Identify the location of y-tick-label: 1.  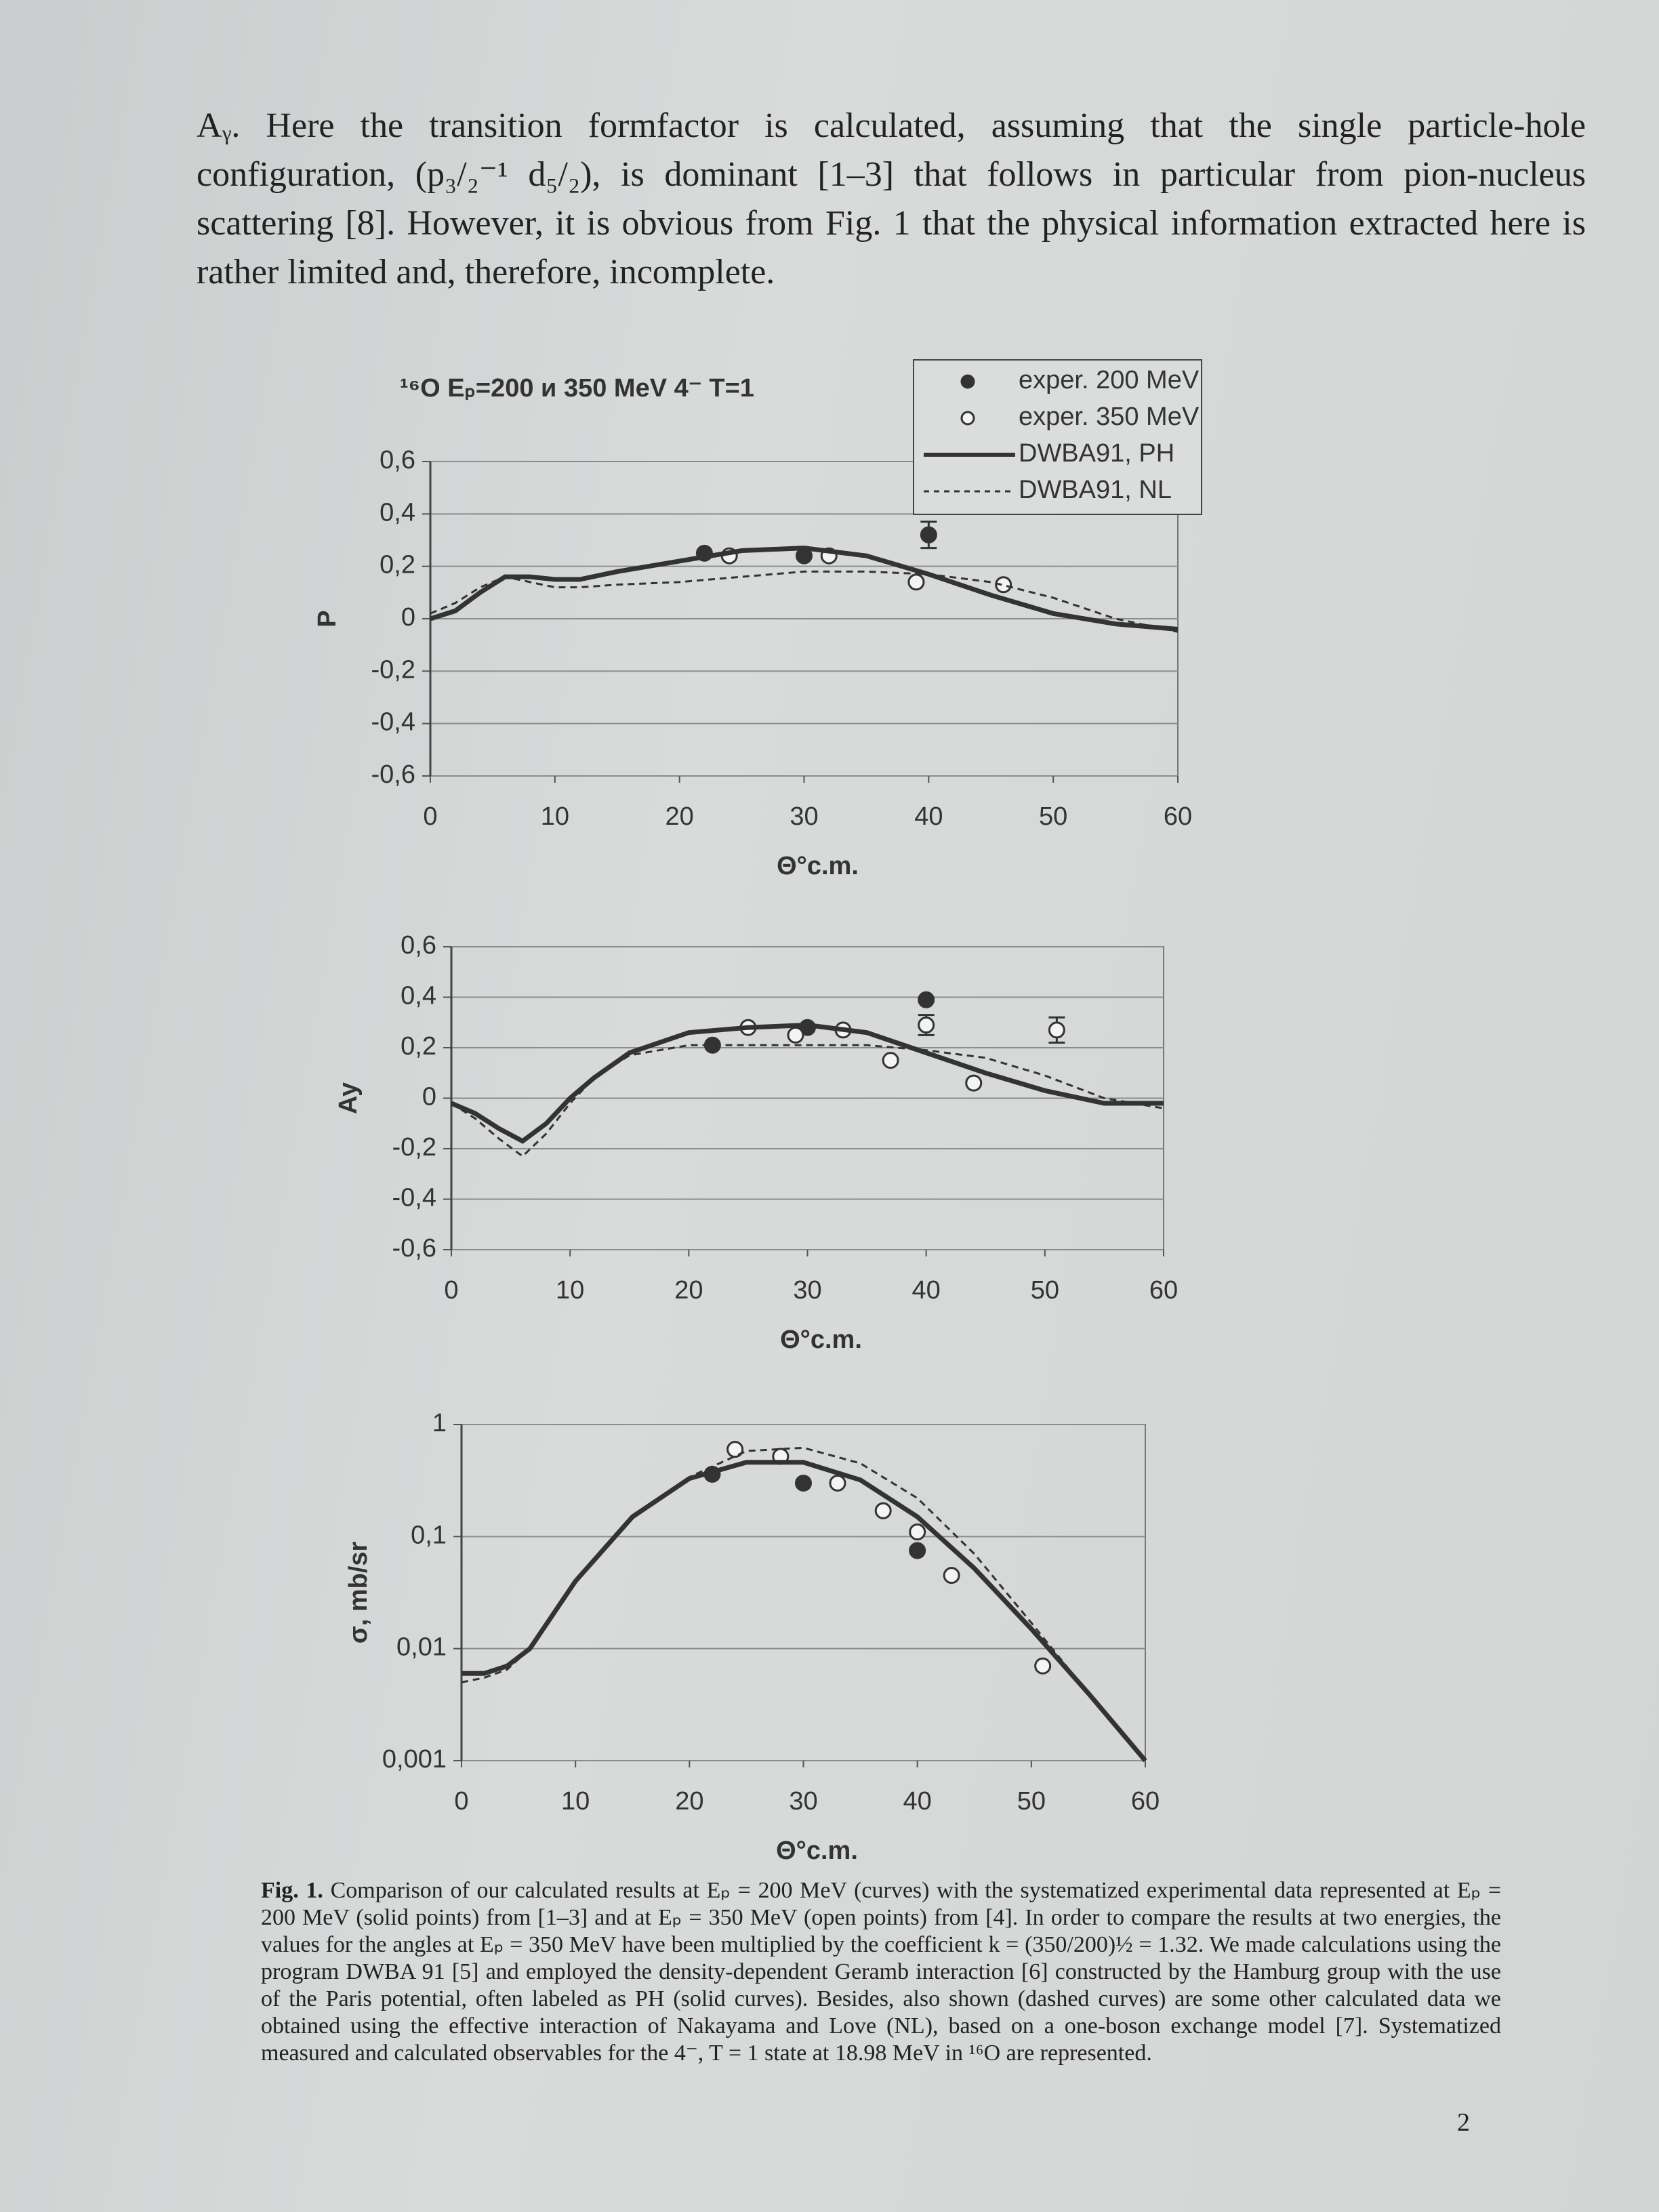
(439, 1423).